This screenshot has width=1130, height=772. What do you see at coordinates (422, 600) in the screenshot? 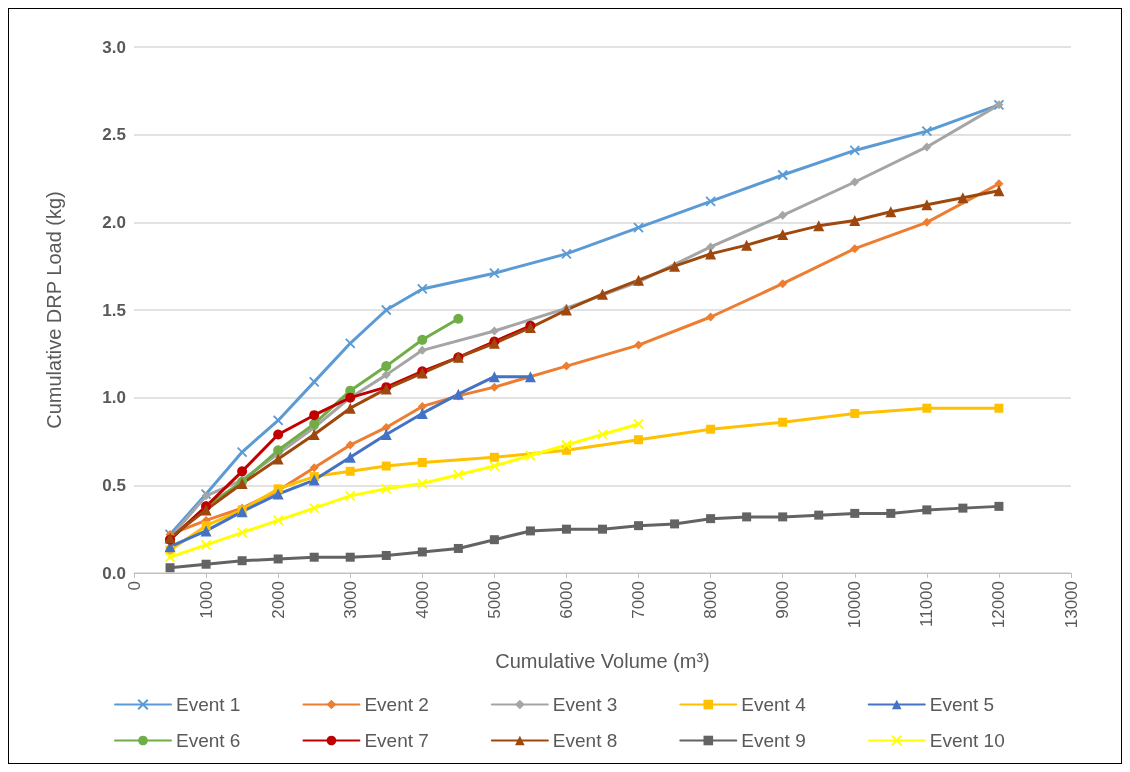
I see `x-tick-label: 4000` at bounding box center [422, 600].